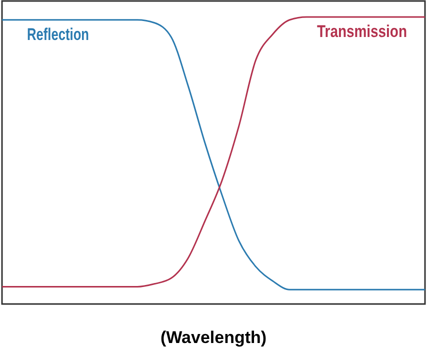  I want to click on series-label: Transmission, so click(372, 31).